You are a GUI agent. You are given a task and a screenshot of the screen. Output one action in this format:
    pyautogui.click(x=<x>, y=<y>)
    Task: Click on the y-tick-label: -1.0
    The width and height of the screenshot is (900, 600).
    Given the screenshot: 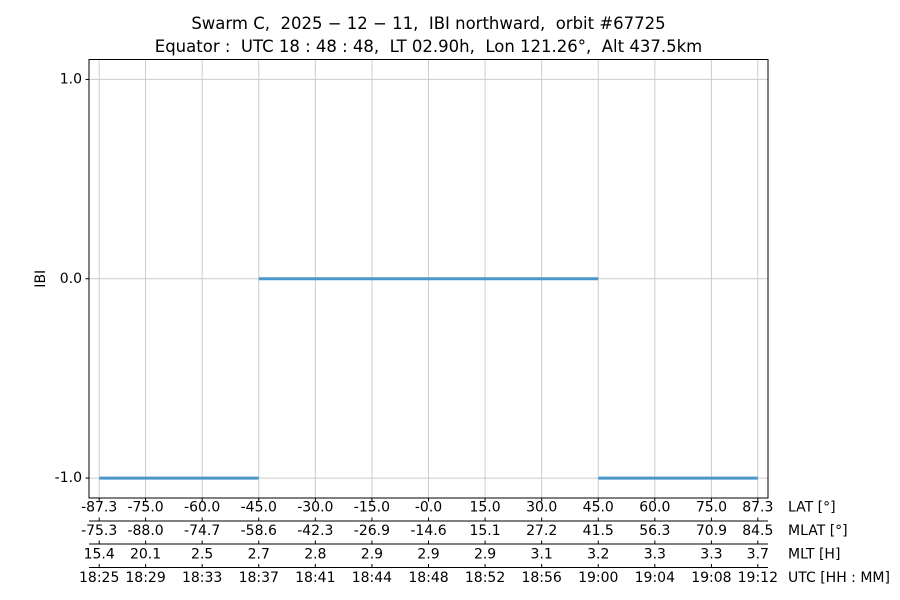 What is the action you would take?
    pyautogui.click(x=68, y=478)
    